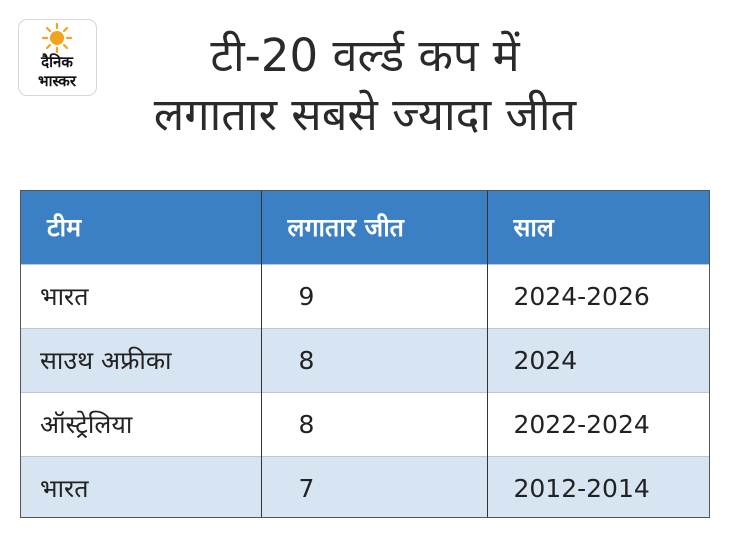 This screenshot has height=540, width=730. I want to click on sun-icon, so click(57, 38).